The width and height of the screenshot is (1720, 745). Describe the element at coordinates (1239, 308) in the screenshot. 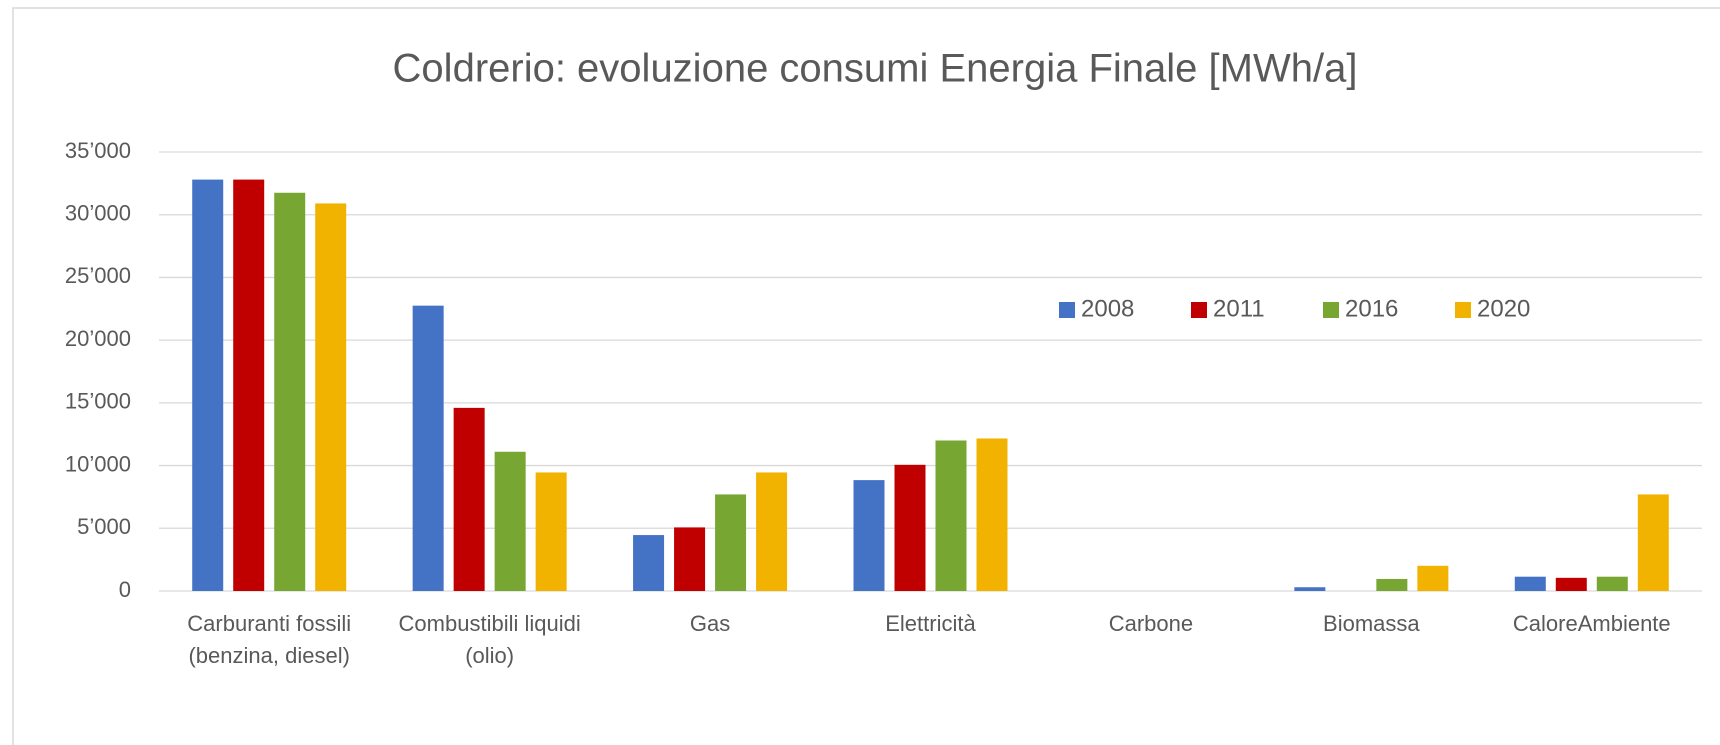

I see `legend-label: 2011` at that location.